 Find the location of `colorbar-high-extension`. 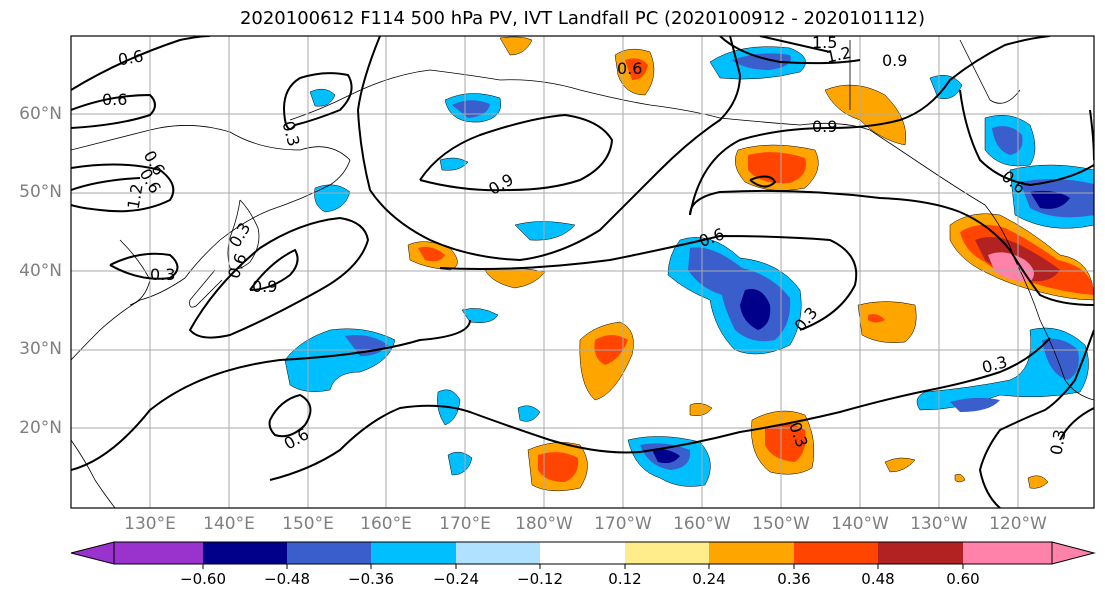

colorbar-high-extension is located at coordinates (1073, 553).